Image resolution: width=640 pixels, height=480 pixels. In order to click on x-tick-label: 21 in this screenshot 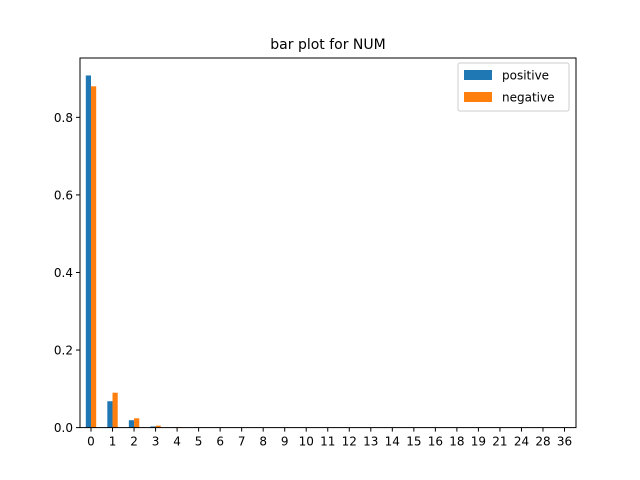, I will do `click(499, 442)`.